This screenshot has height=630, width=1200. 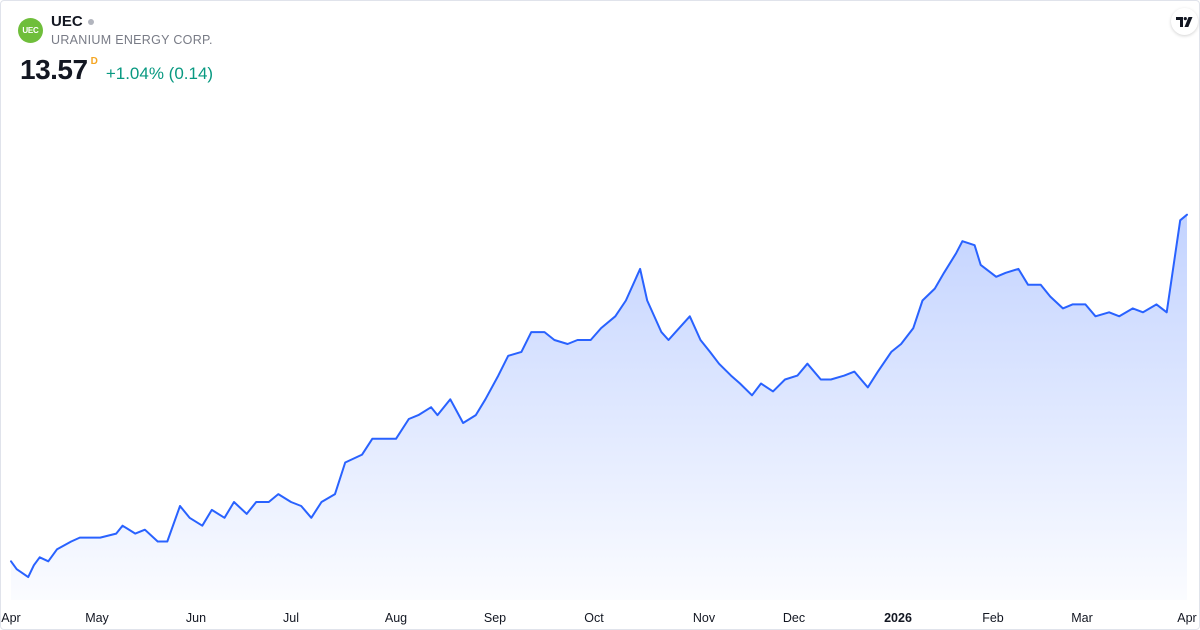 What do you see at coordinates (159, 73) in the screenshot?
I see `price-change: +1.04% (0.14)` at bounding box center [159, 73].